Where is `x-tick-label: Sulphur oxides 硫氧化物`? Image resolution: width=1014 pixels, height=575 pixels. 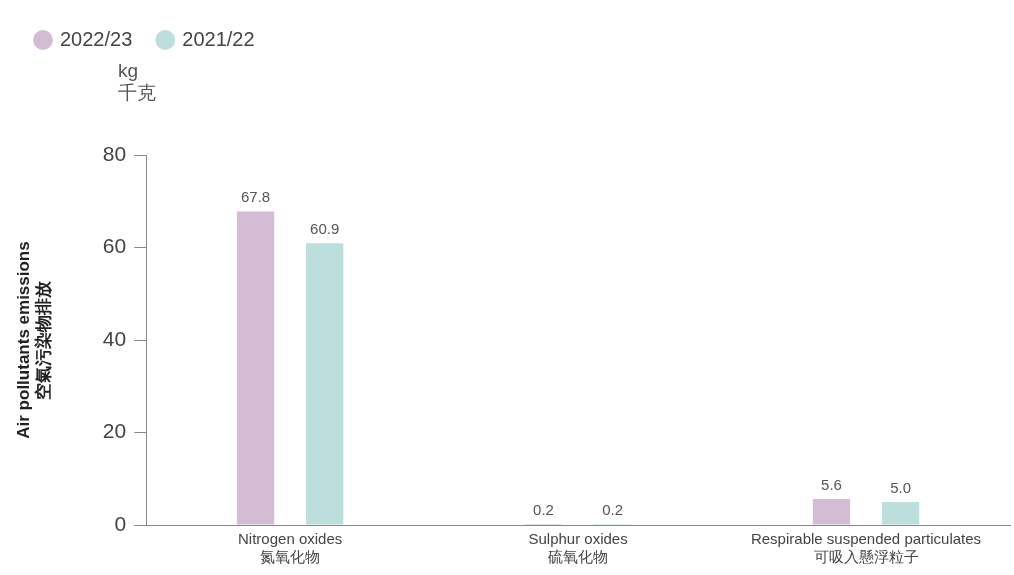 x-tick-label: Sulphur oxides 硫氧化物 is located at coordinates (578, 548).